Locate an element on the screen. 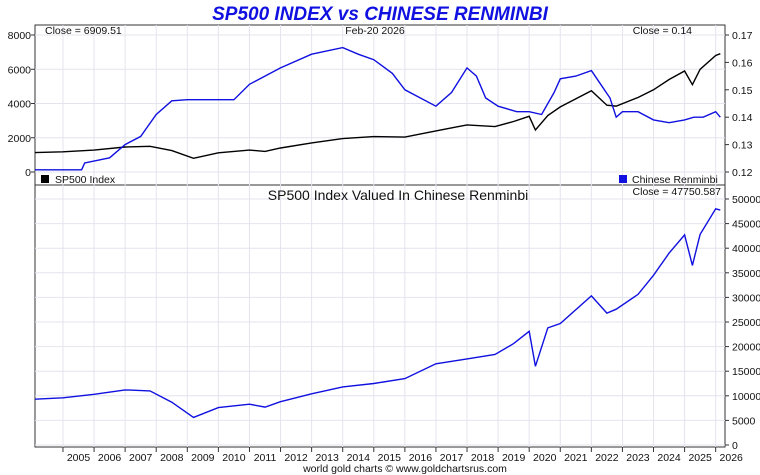 The height and width of the screenshot is (475, 760). chart-title: SP500 INDEX vs CHINESE RENMINBI is located at coordinates (380, 14).